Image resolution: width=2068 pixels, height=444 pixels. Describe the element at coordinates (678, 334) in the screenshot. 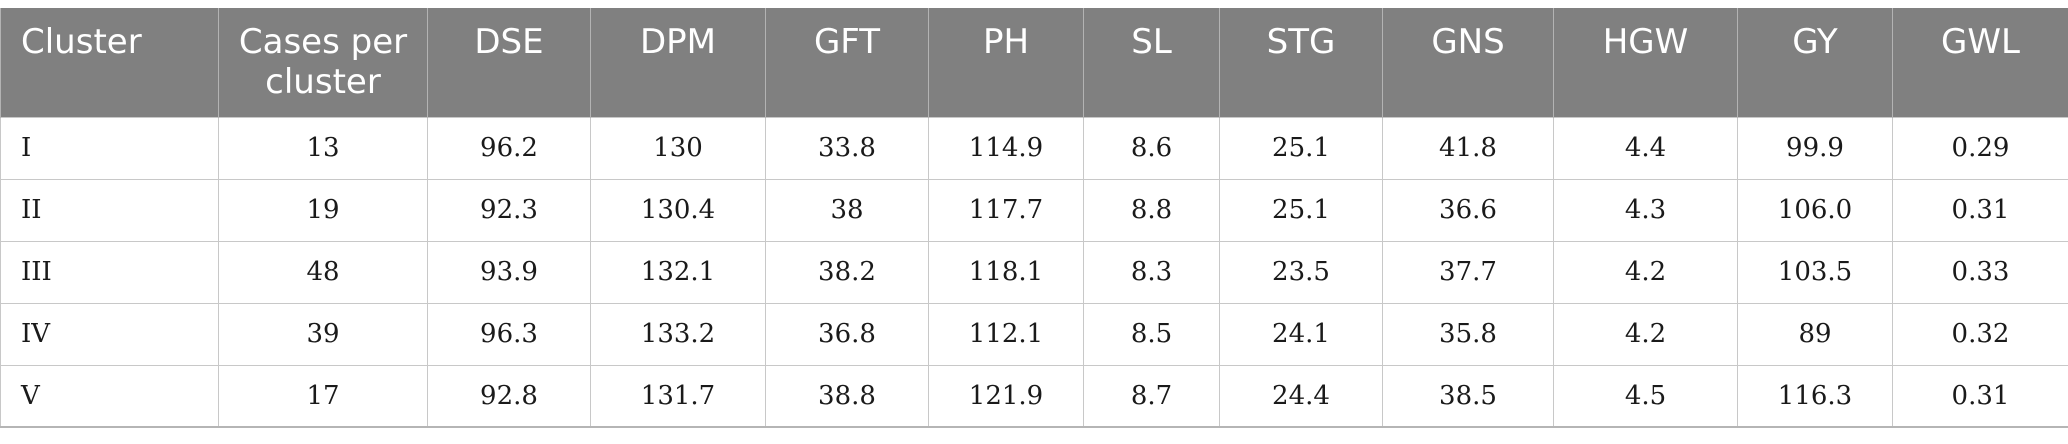

I see `cell-dpm: 133.2` at that location.